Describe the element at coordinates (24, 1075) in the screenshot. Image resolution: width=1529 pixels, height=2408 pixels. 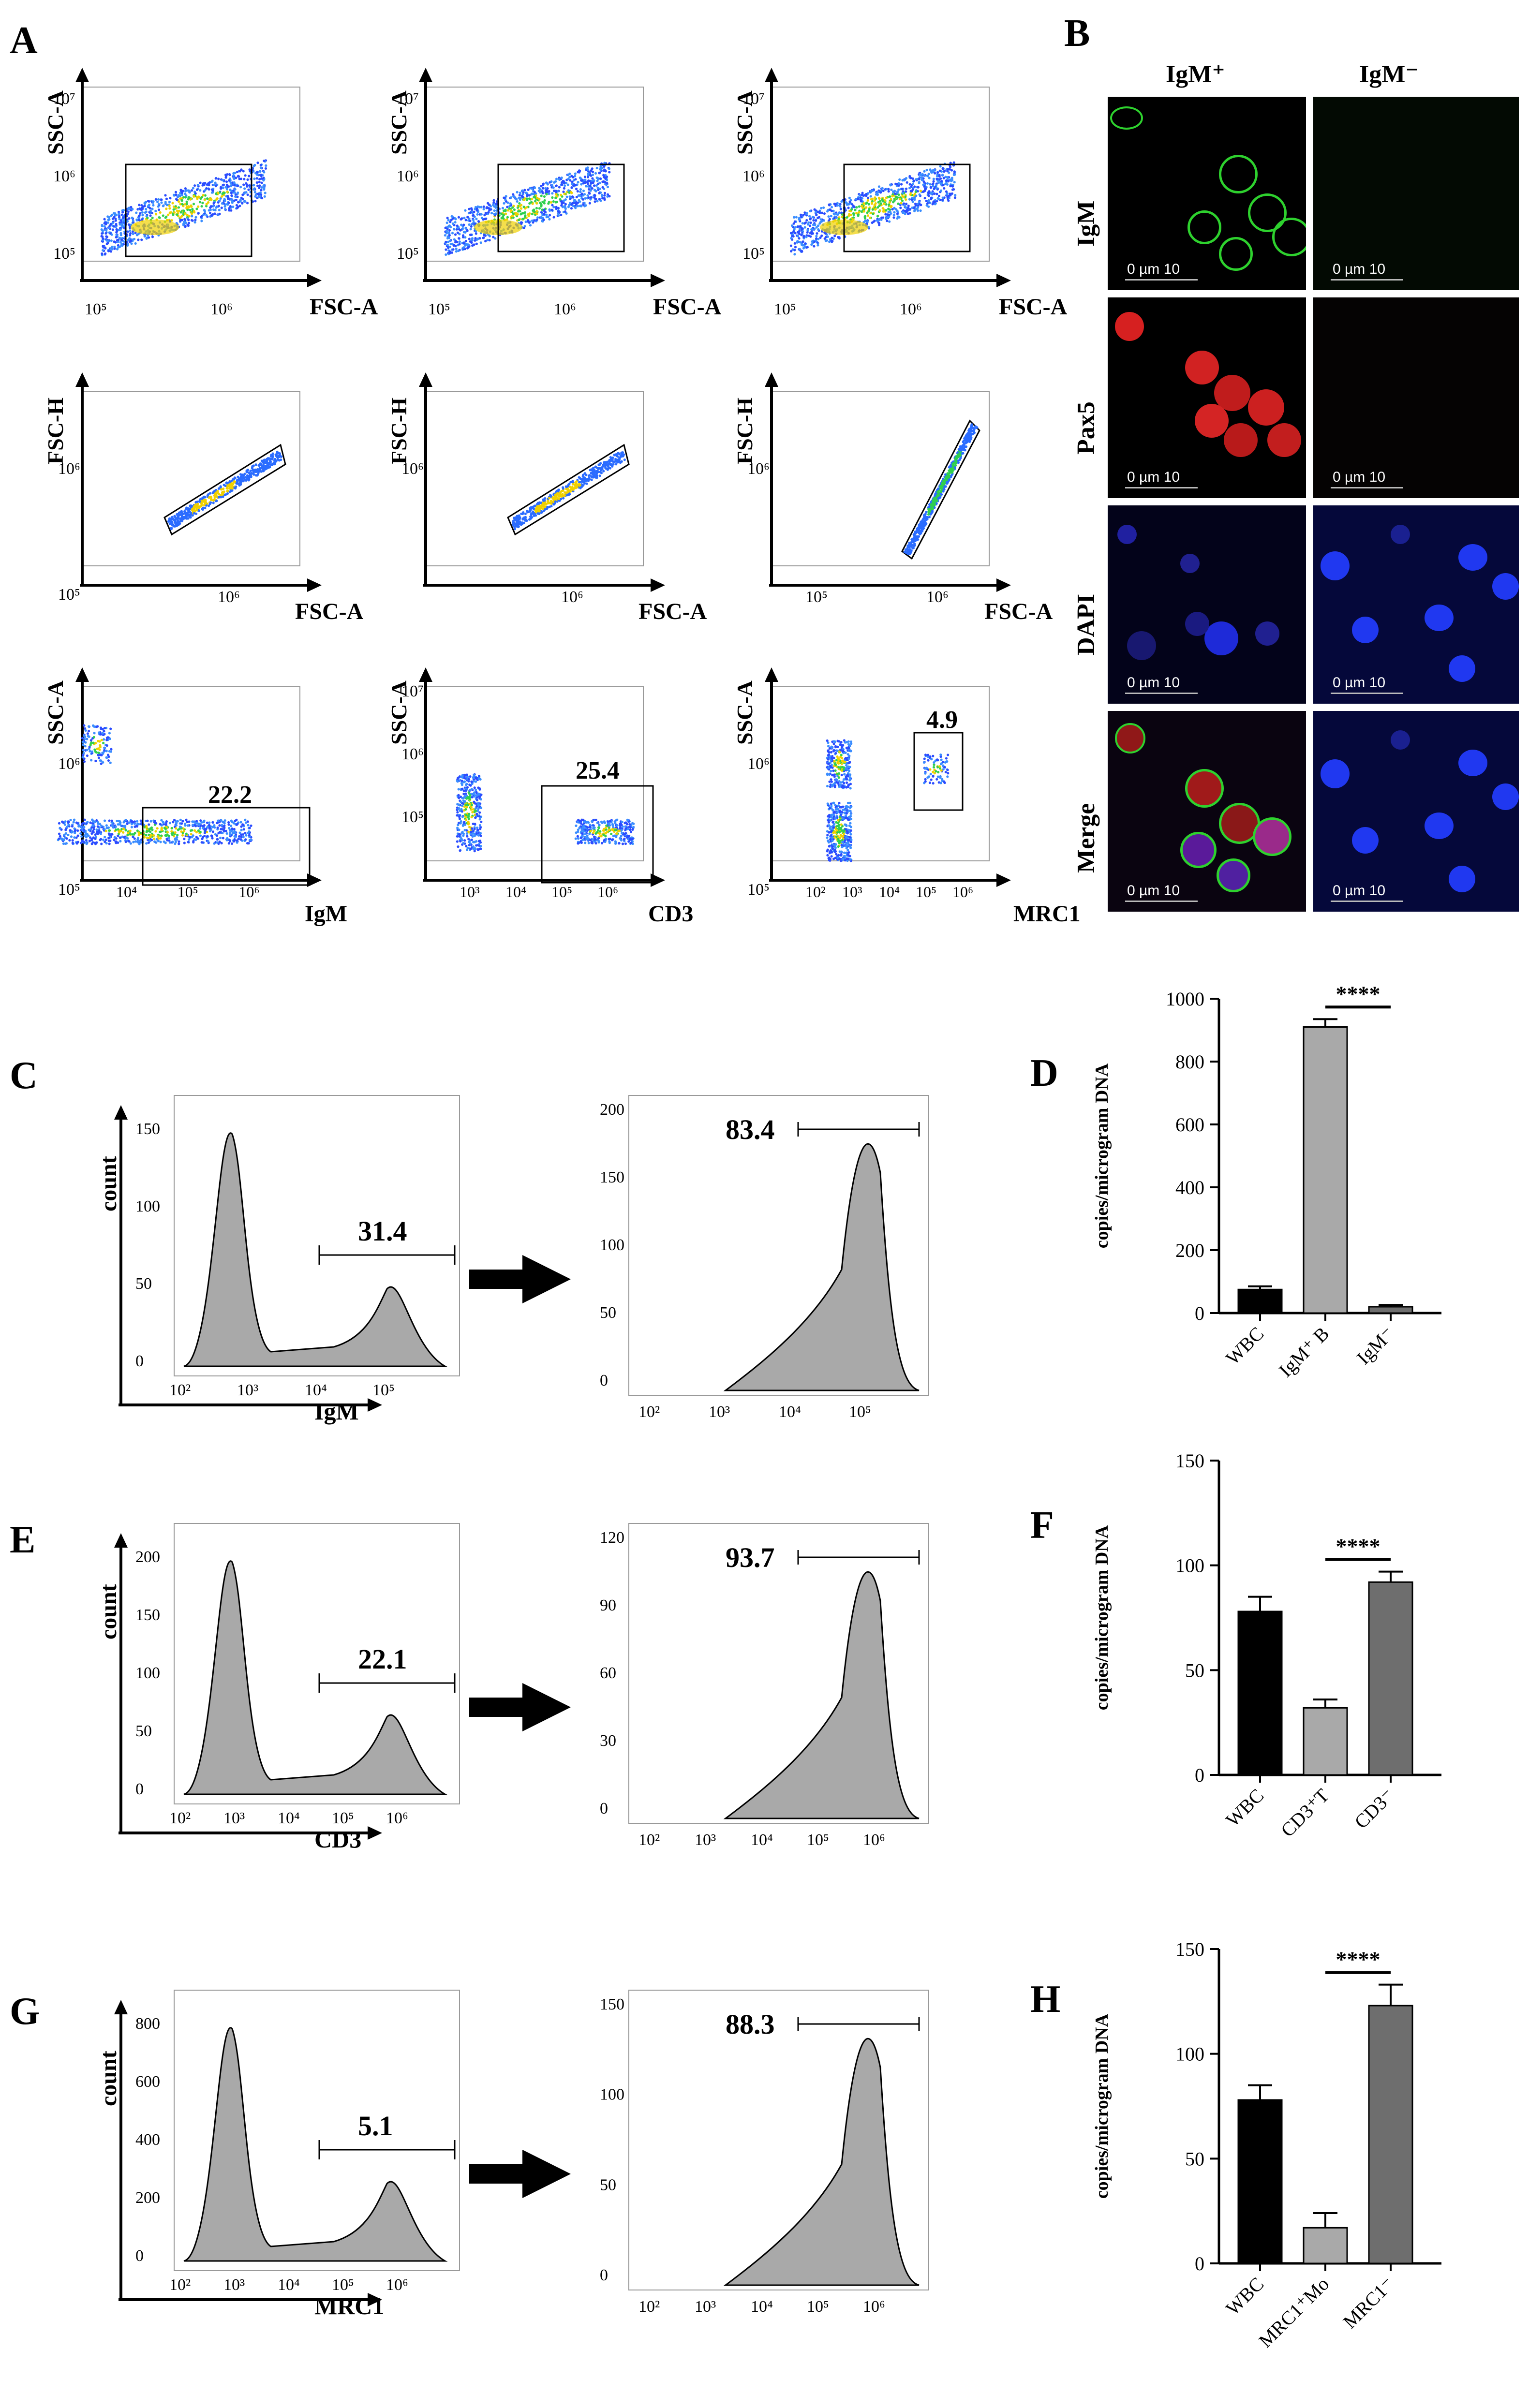
I see `panel-label-c: C` at that location.